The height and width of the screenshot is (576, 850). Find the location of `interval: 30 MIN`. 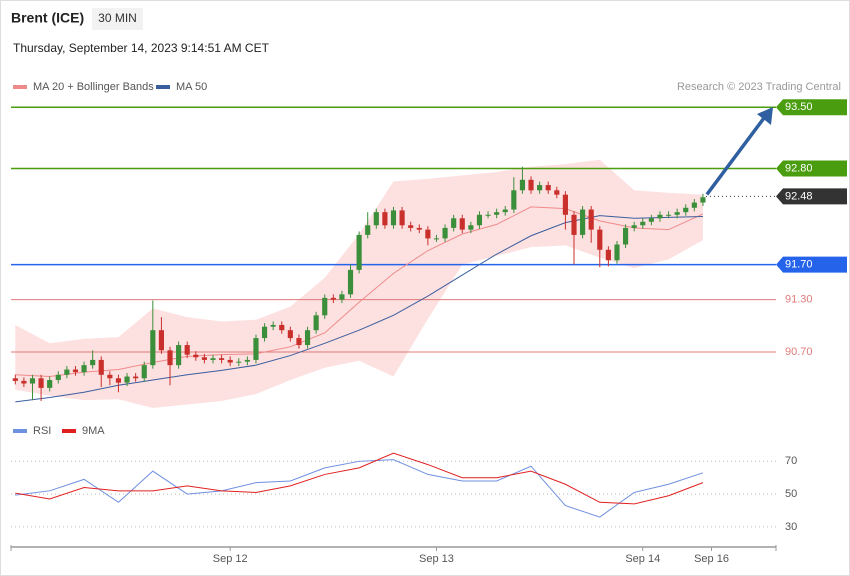

interval: 30 MIN is located at coordinates (117, 18).